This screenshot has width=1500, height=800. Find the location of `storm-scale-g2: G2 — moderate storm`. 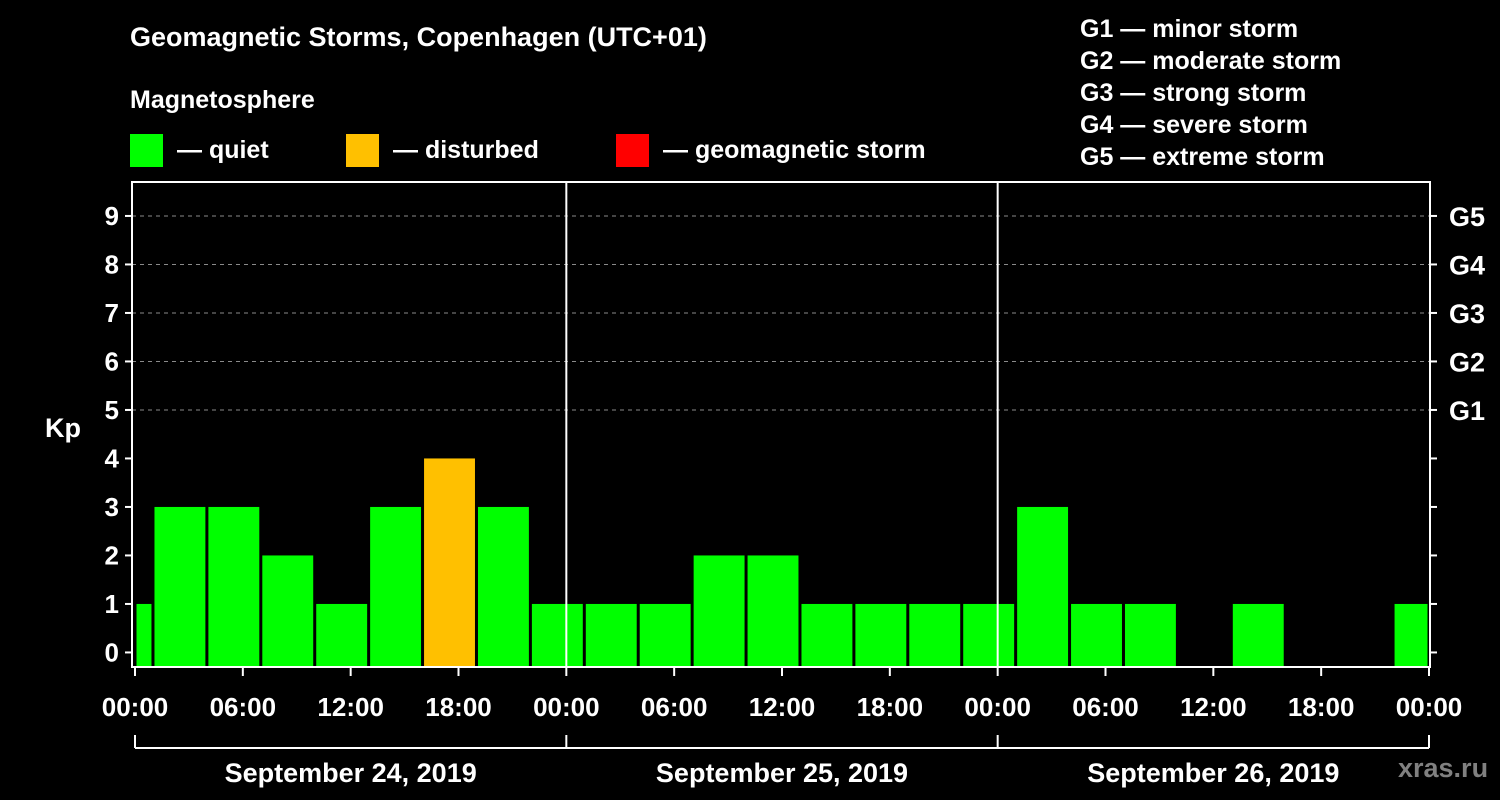

storm-scale-g2: G2 — moderate storm is located at coordinates (1211, 61).